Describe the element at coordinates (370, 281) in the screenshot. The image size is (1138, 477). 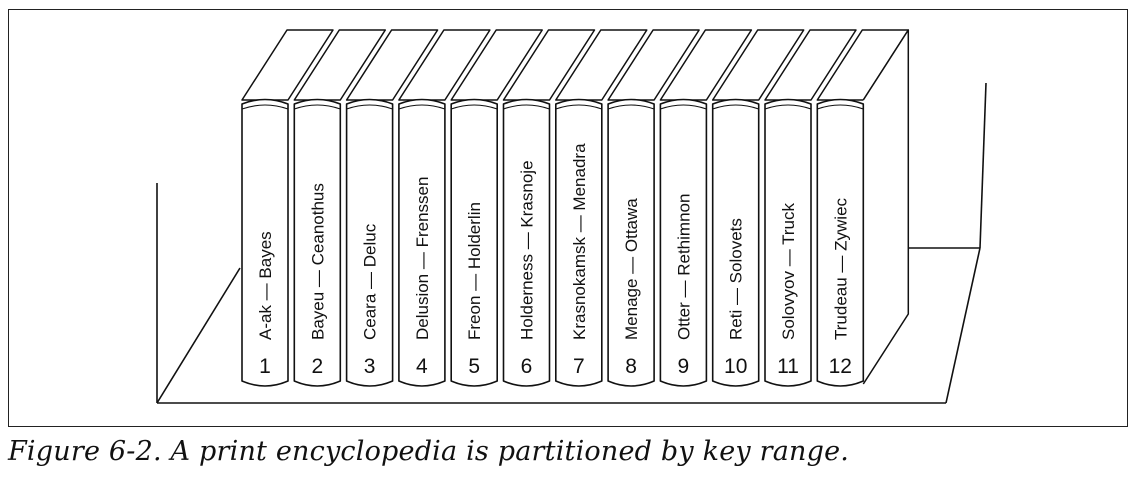
I see `volume-range-label: Ceara — Deluc` at that location.